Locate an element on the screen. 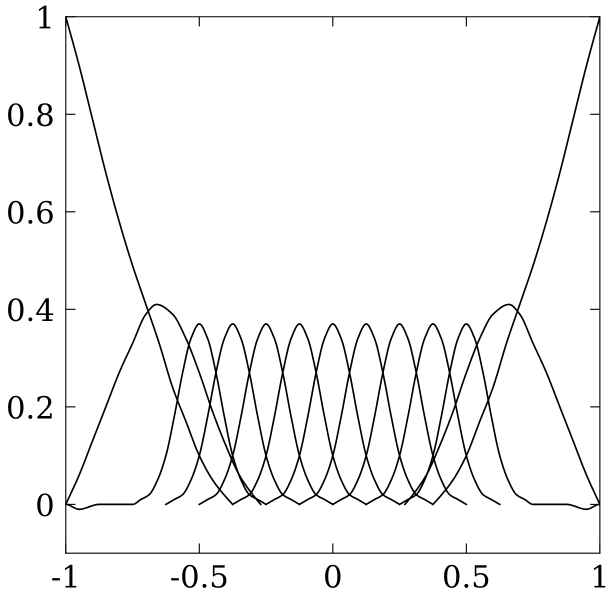 The image size is (609, 598). y-tick-label: 0.6 is located at coordinates (30, 212).